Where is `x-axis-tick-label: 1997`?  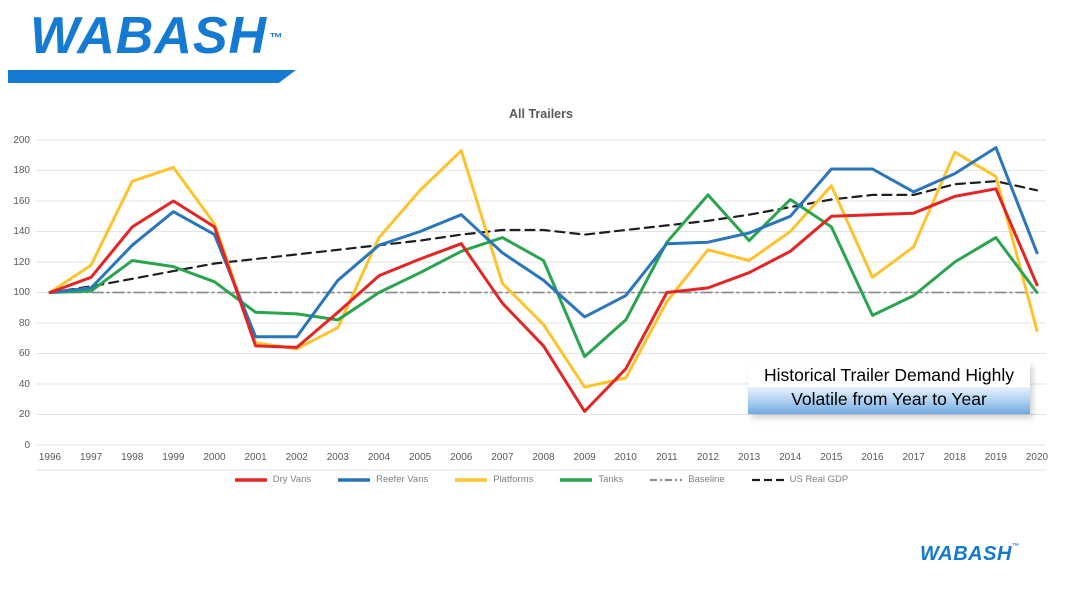 x-axis-tick-label: 1997 is located at coordinates (91, 457).